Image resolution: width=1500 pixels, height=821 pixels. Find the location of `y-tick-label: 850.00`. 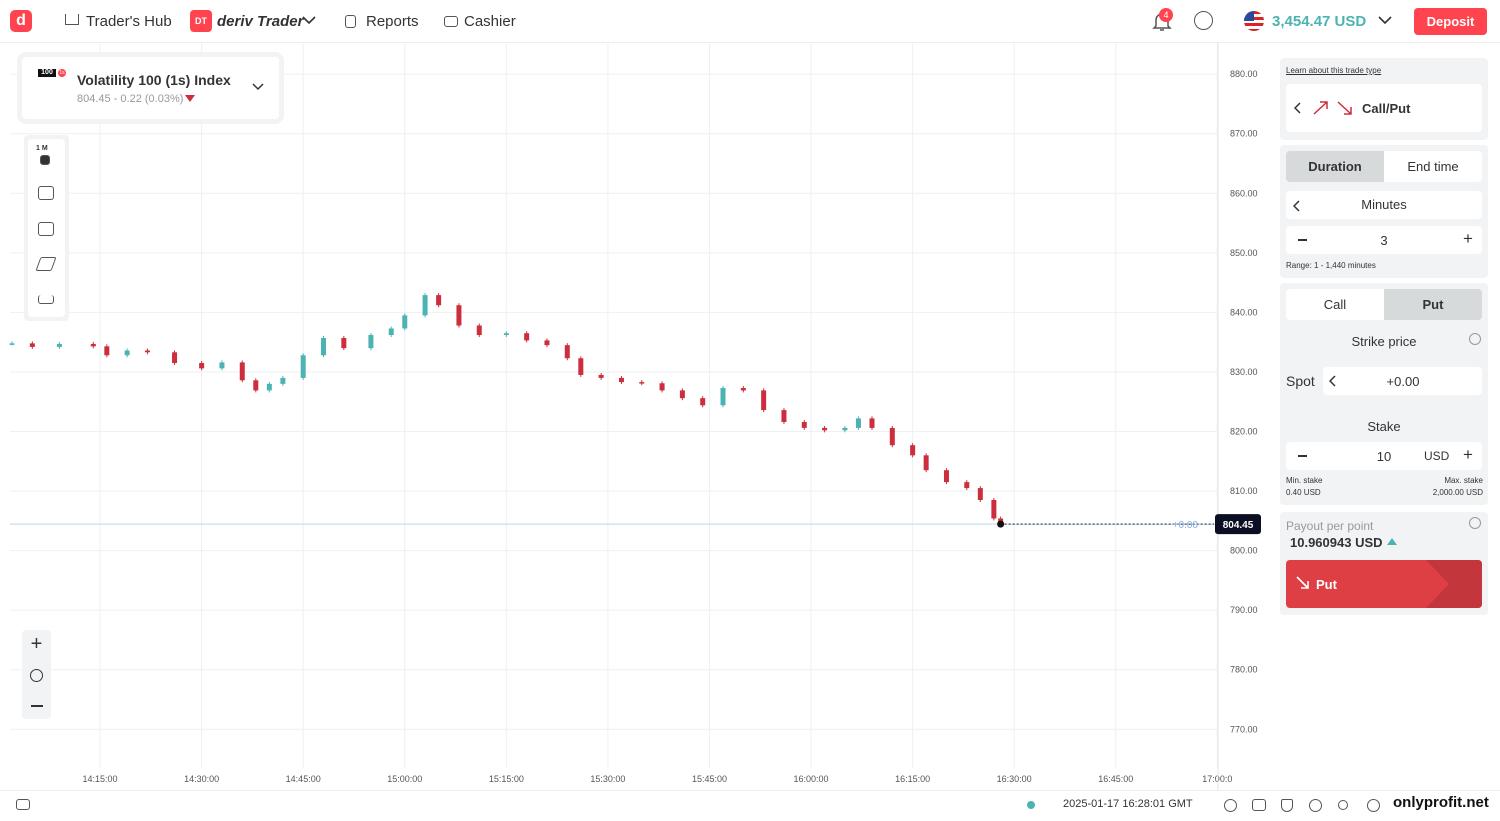

y-tick-label: 850.00 is located at coordinates (1244, 253).